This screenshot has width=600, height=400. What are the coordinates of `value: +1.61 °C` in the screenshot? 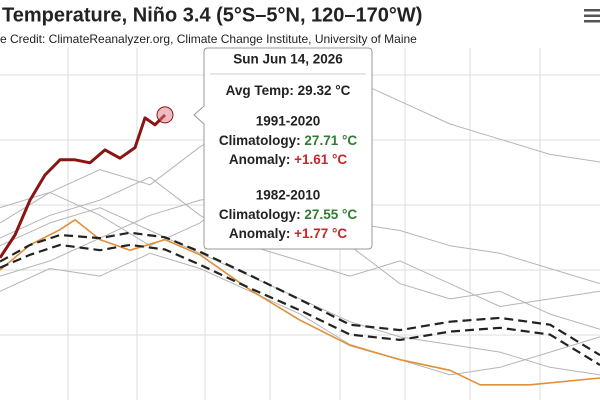 It's located at (320, 159).